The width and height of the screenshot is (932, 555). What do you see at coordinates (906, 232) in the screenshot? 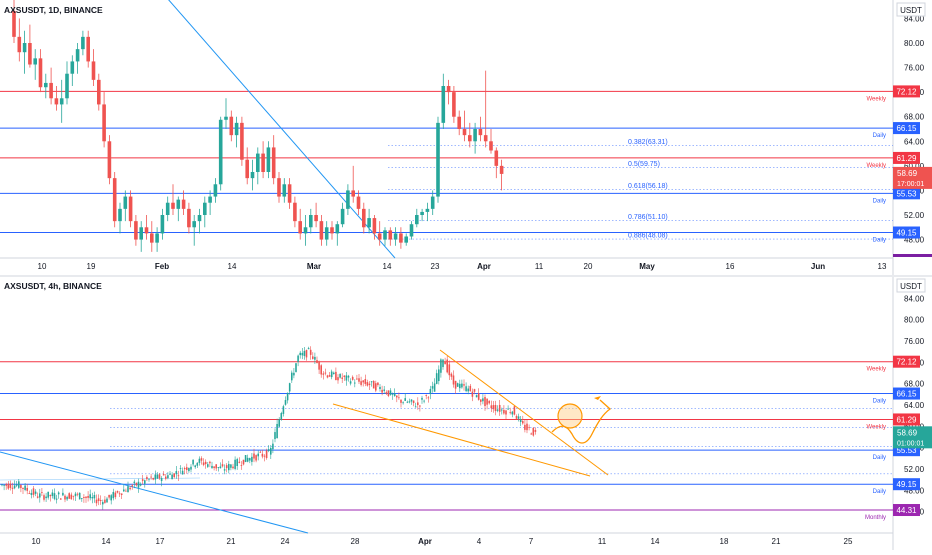
I see `daily-level-tag` at bounding box center [906, 232].